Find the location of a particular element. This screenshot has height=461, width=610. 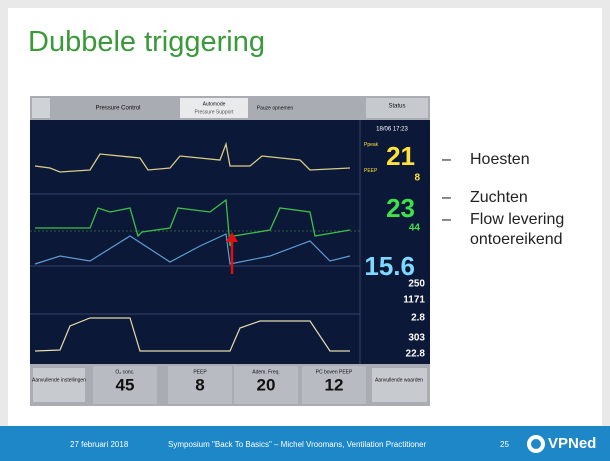

setting-value: 12 is located at coordinates (334, 384).